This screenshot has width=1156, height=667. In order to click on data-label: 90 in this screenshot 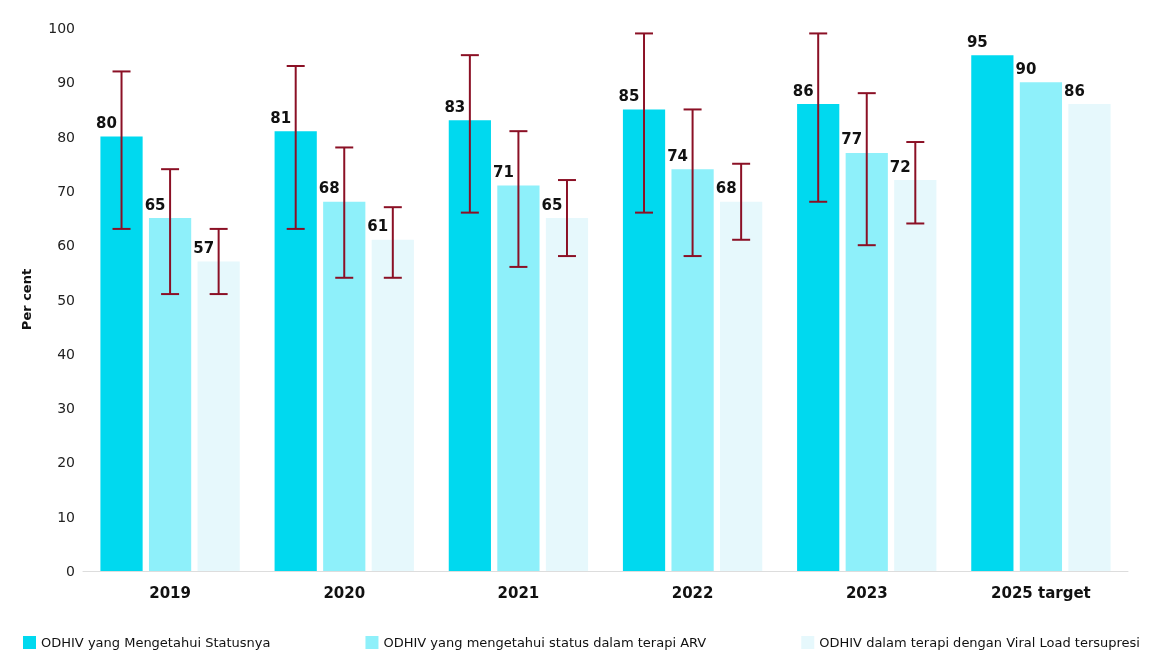, I will do `click(1026, 68)`.